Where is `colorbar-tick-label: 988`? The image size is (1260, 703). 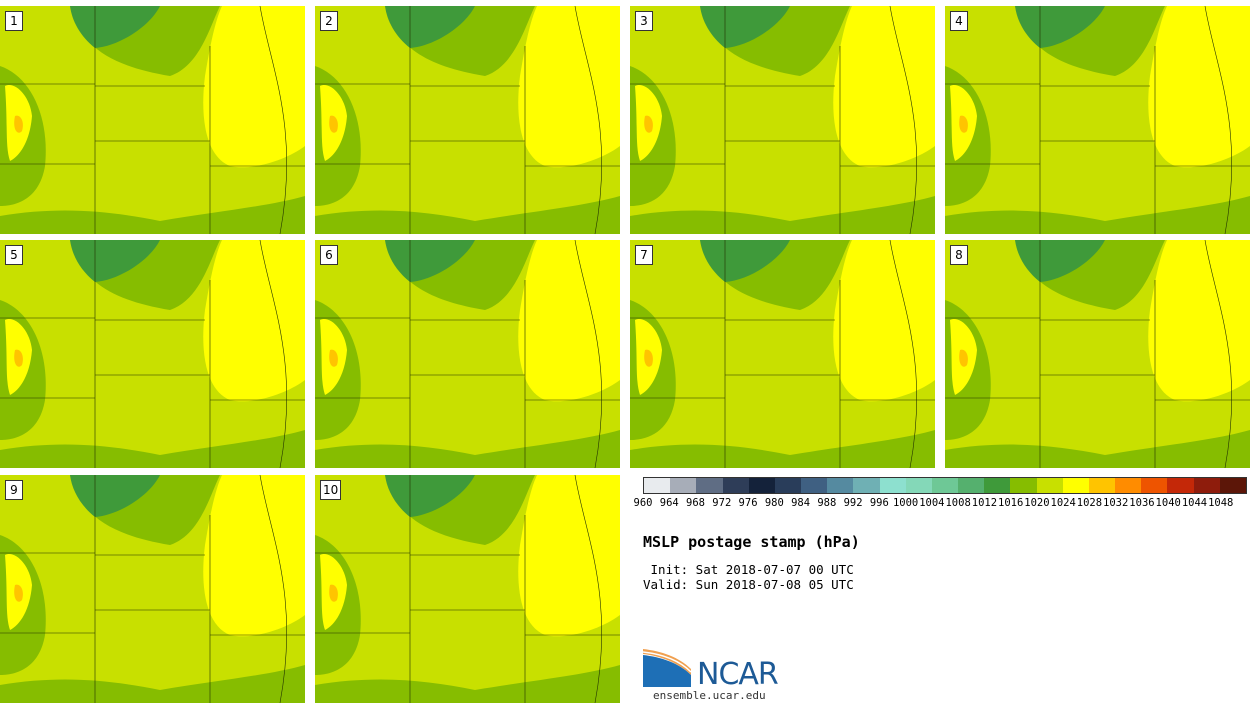
colorbar-tick-label: 988 is located at coordinates (827, 503).